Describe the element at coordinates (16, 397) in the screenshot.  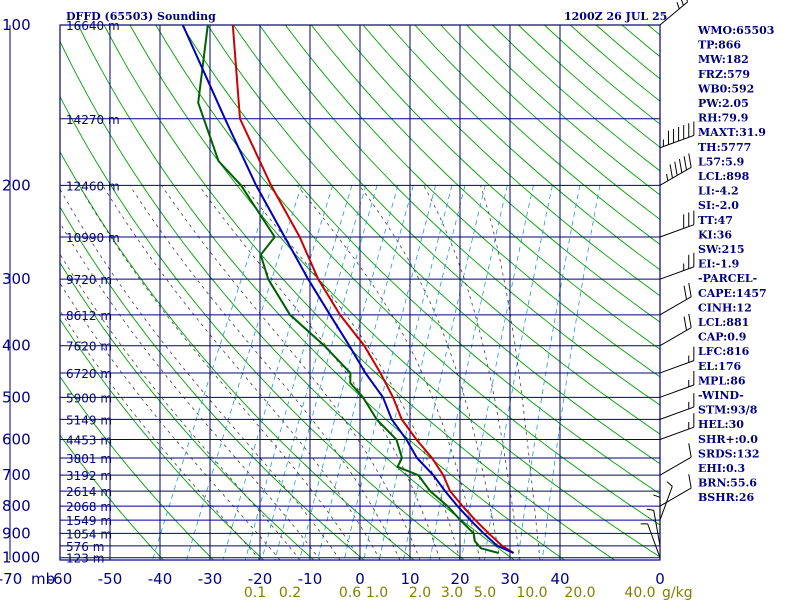
I see `pressure-tick-label: 500` at that location.